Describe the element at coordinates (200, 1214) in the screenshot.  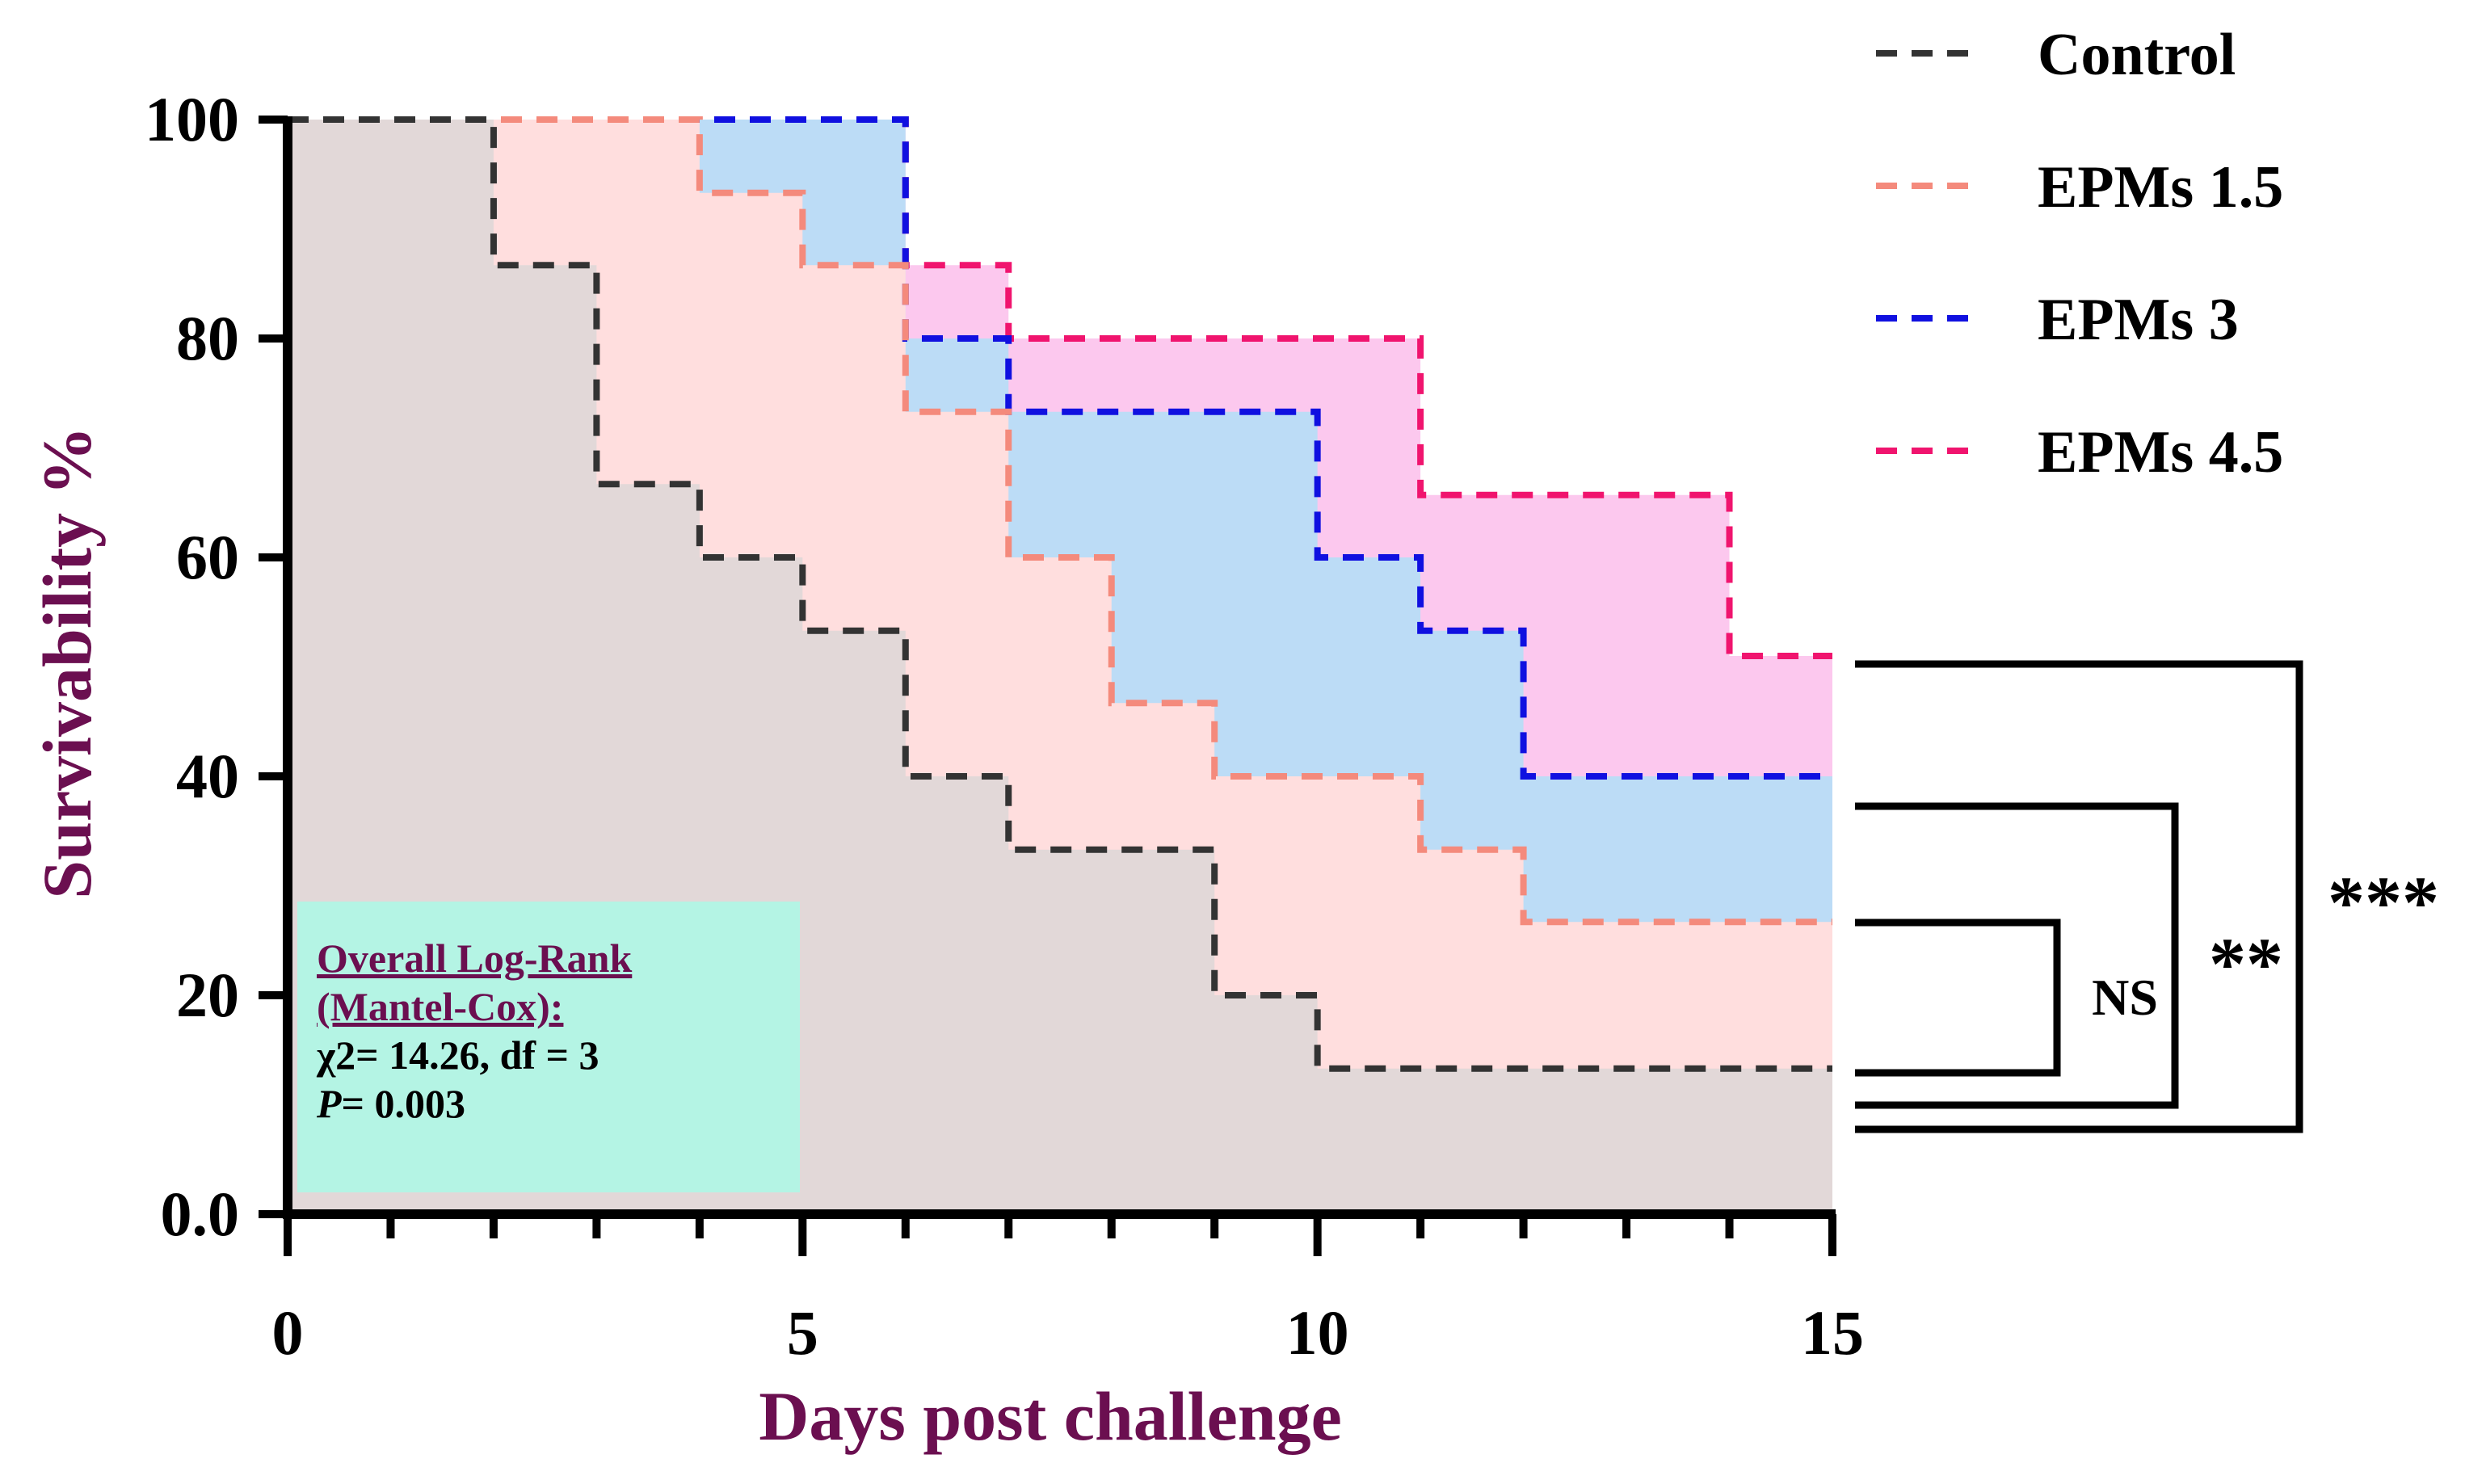
I see `y-tick-label: 0.0` at that location.